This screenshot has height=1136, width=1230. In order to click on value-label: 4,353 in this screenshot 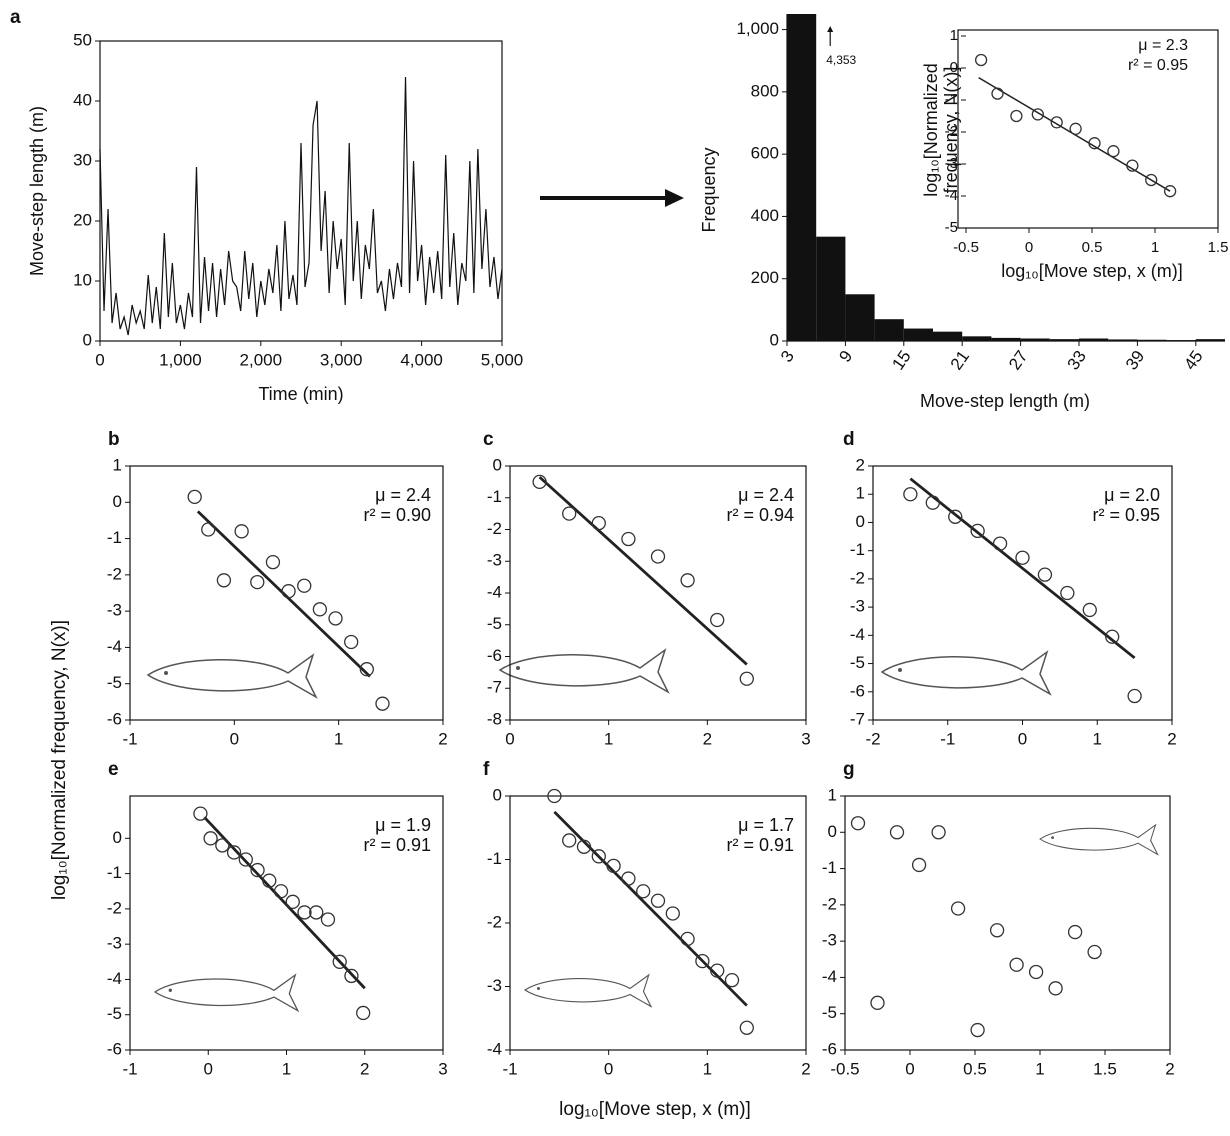, I will do `click(841, 60)`.